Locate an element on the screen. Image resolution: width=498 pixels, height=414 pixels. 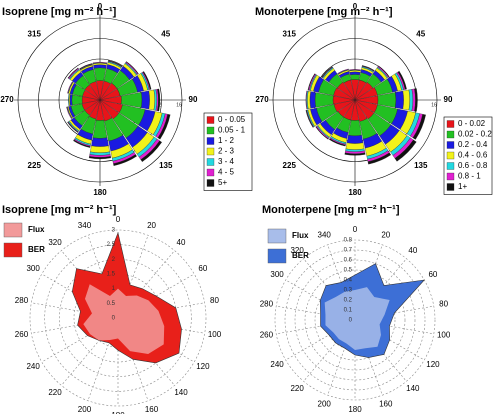
direction-label: 260 is located at coordinates (267, 335).